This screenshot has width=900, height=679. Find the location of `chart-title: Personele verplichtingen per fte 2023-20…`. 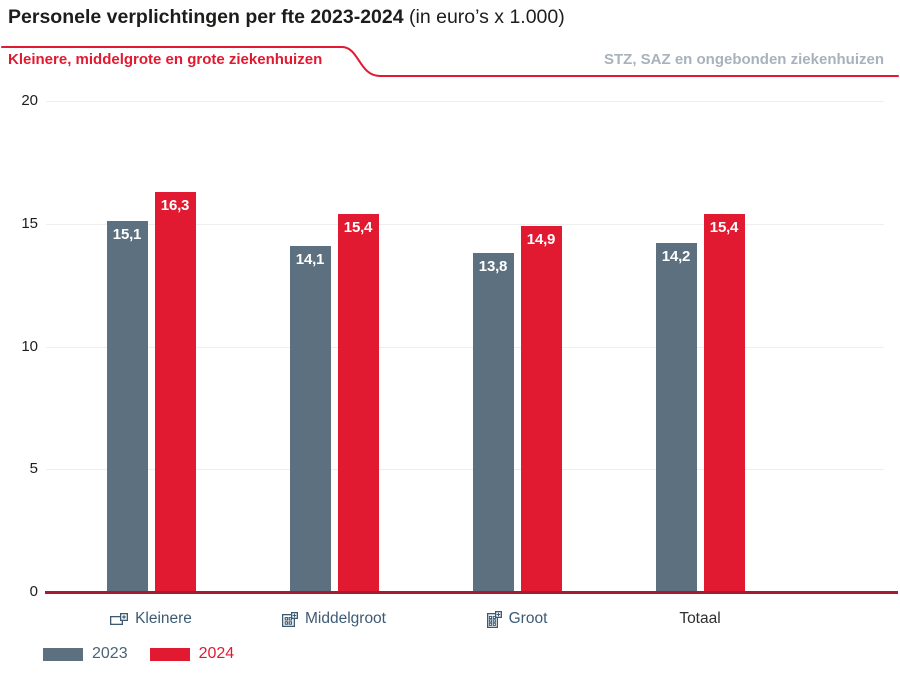

chart-title: Personele verplichtingen per fte 2023-20… is located at coordinates (206, 17).